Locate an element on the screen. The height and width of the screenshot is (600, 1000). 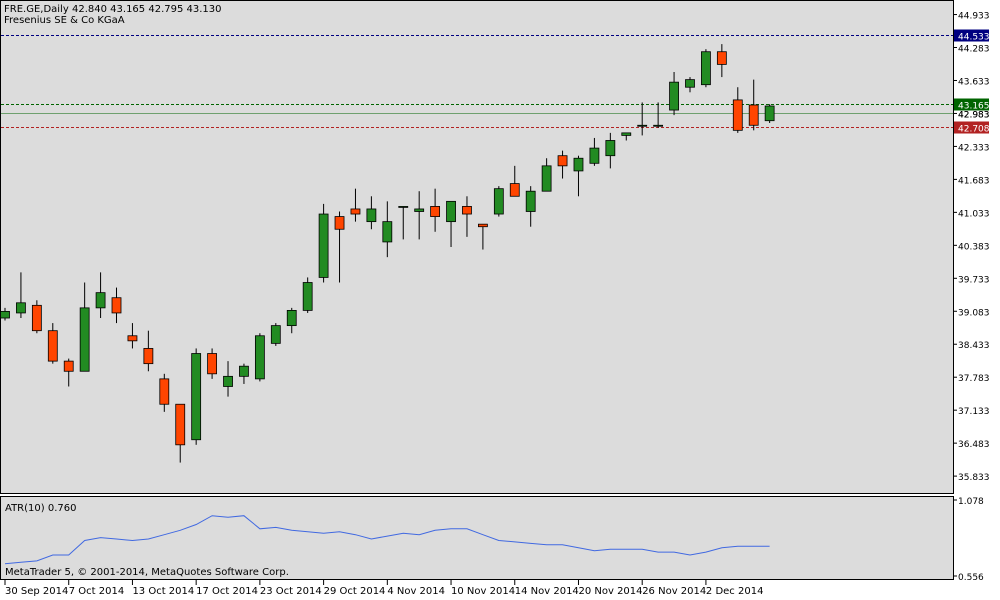
atr-panel is located at coordinates (477, 538).